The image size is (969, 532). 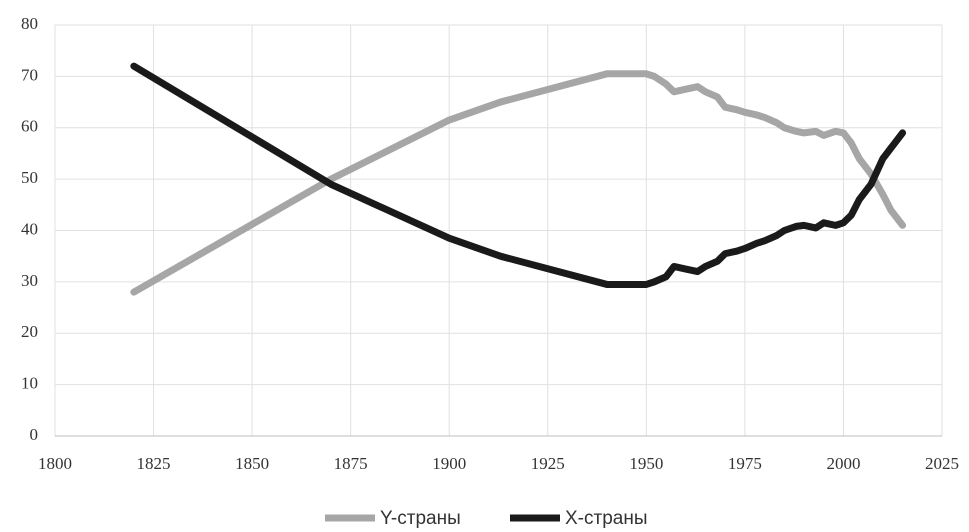 I want to click on y-tick-label: 80, so click(x=29, y=23).